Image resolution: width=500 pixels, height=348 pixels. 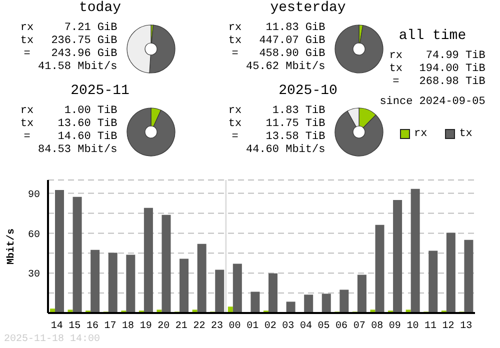 I want to click on y-tick-label: 30, so click(x=34, y=275).